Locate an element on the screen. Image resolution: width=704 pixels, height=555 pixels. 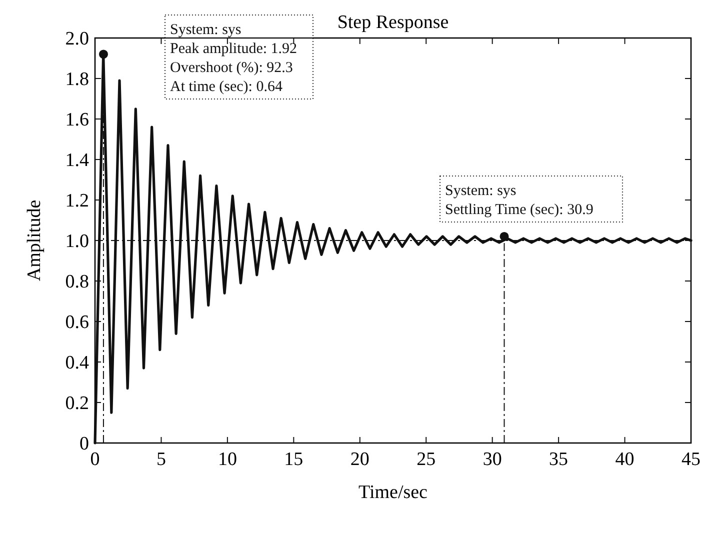
x-tick-label: 45 is located at coordinates (691, 459).